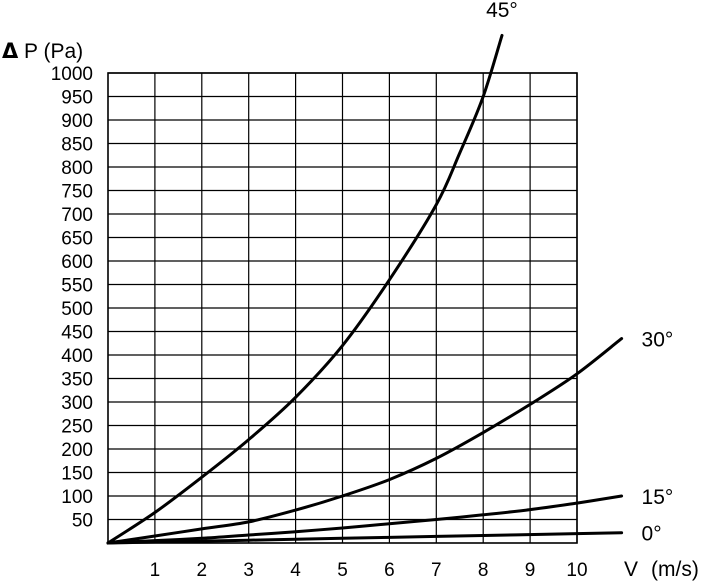 Image resolution: width=706 pixels, height=581 pixels. I want to click on y-tick-label: 50, so click(82, 521).